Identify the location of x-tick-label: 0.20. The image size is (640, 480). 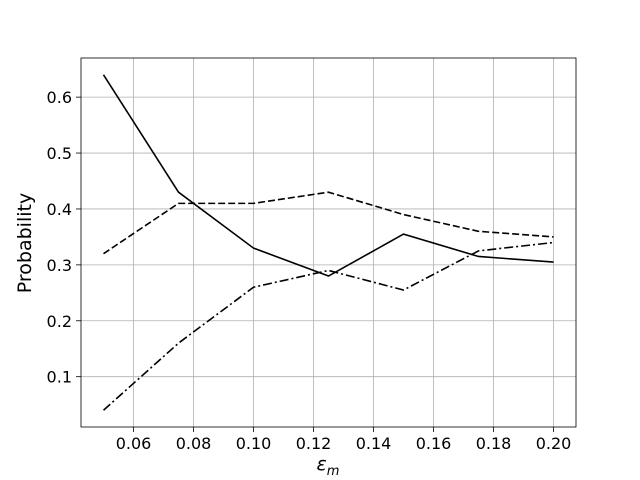
(554, 443).